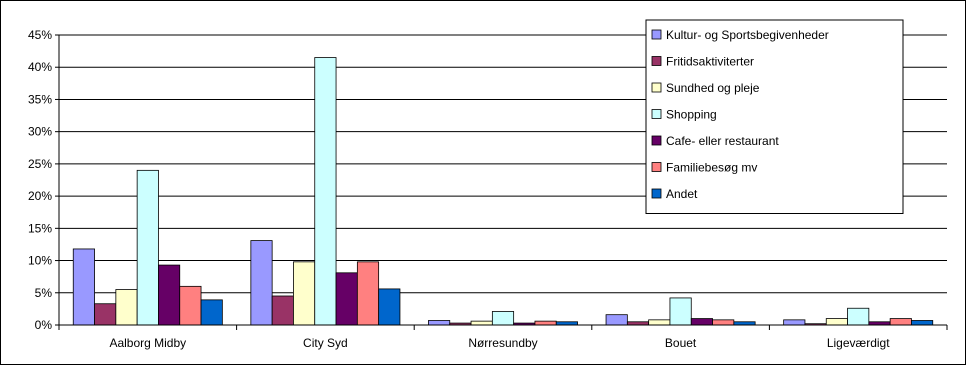  Describe the element at coordinates (711, 168) in the screenshot. I see `legend-label: Familiebesøg mv` at that location.